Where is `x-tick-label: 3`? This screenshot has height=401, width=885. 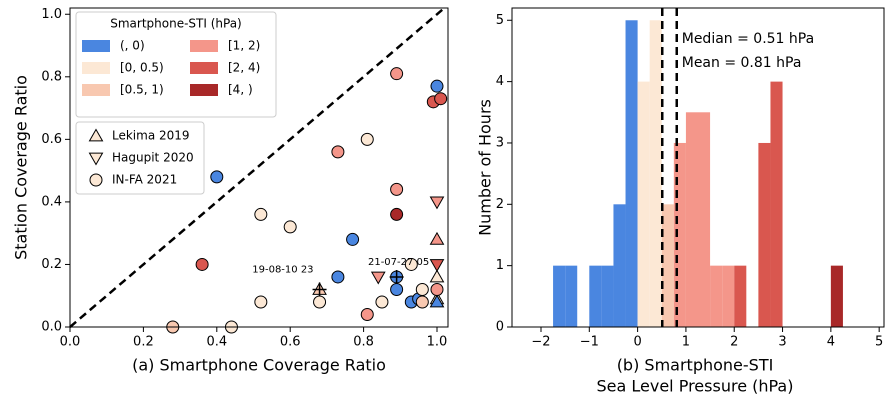 x-tick-label: 3 is located at coordinates (782, 342).